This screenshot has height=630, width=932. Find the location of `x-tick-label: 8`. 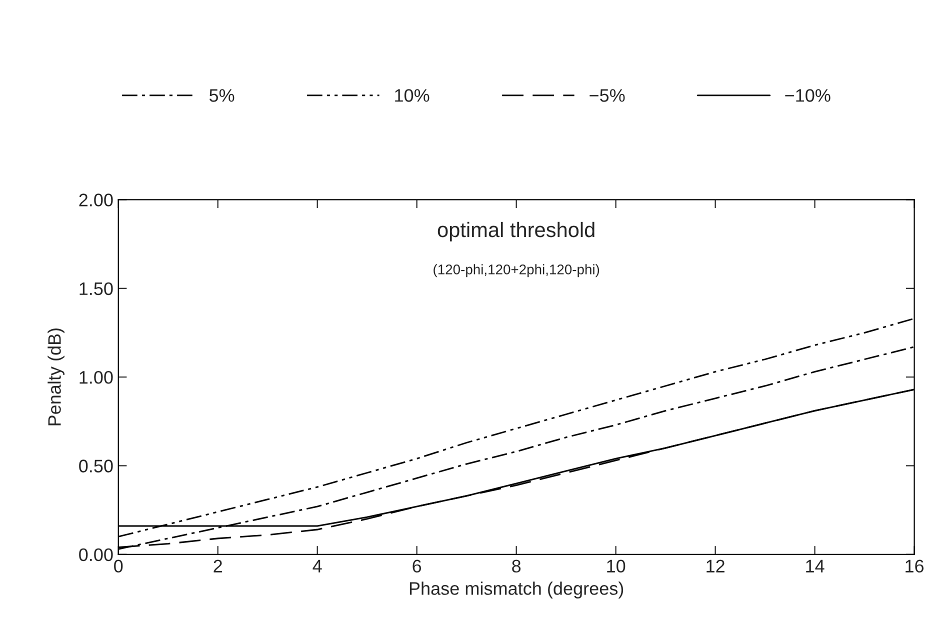

x-tick-label: 8 is located at coordinates (516, 566).